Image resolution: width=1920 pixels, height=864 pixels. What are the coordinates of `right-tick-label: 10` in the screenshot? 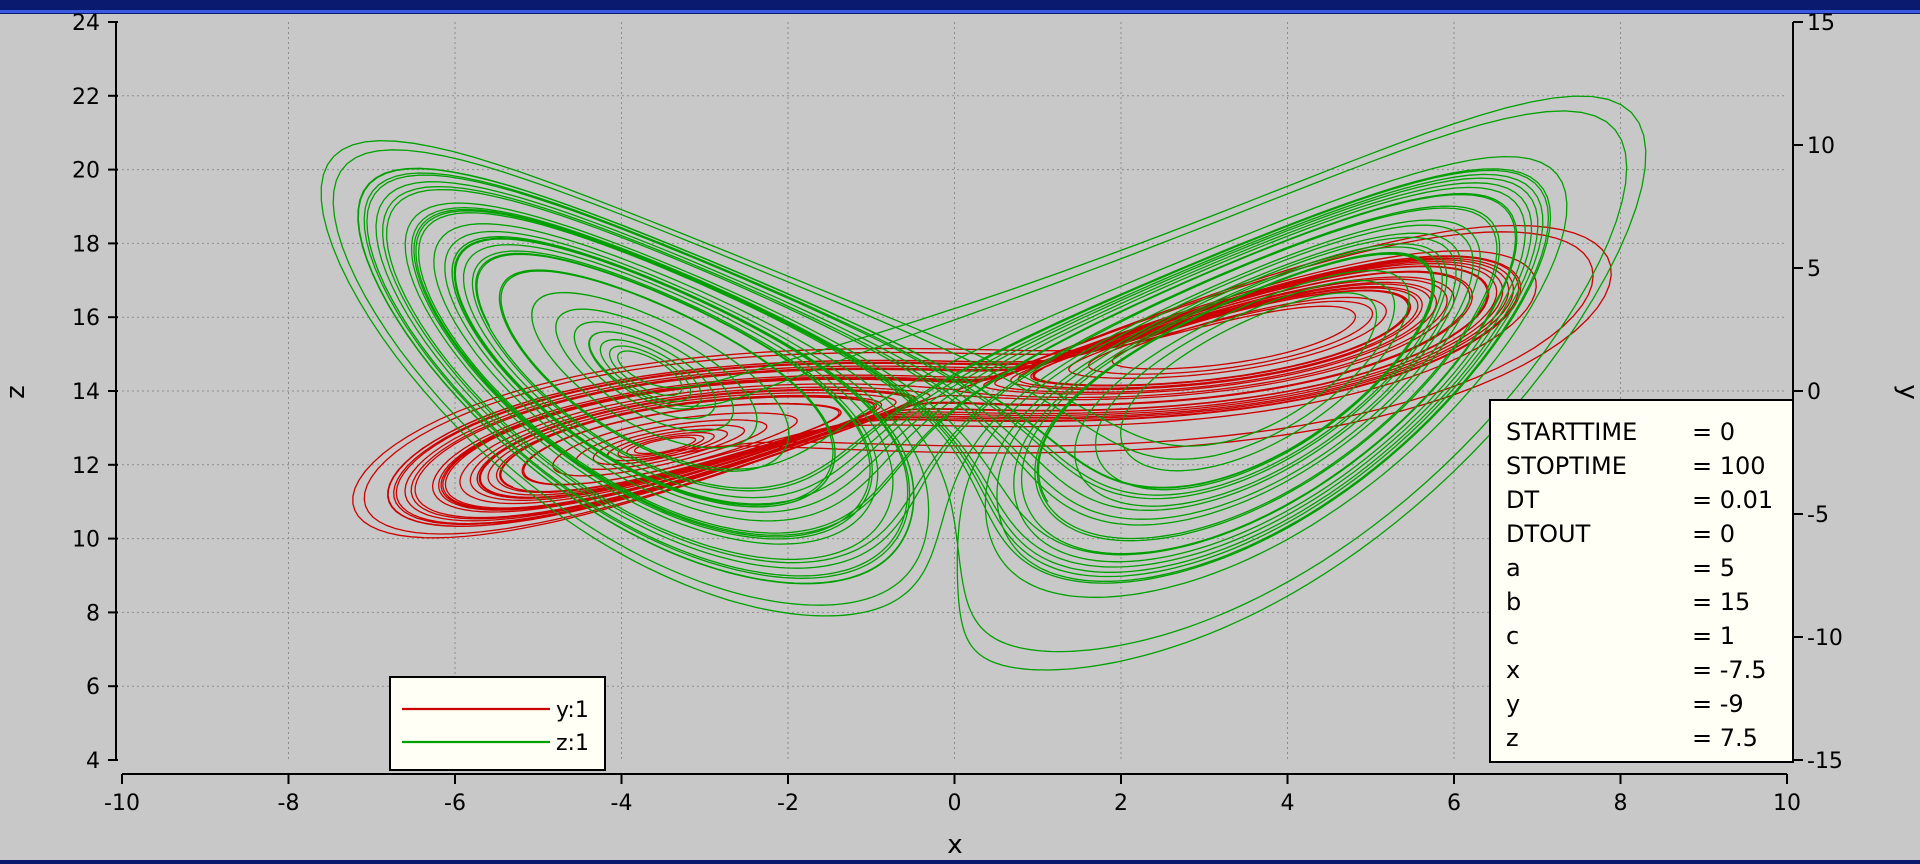 It's located at (1821, 146).